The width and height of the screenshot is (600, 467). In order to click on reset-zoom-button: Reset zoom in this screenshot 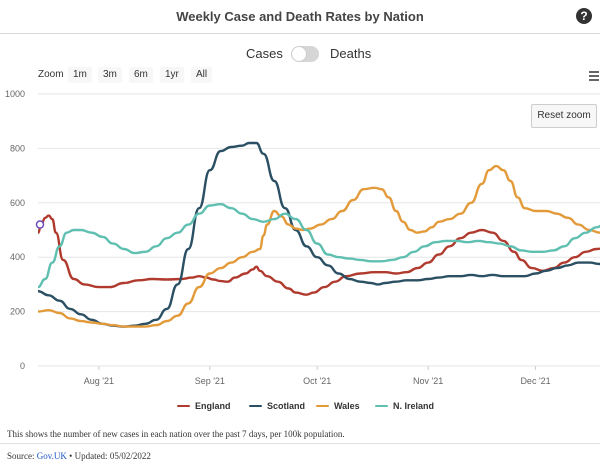, I will do `click(564, 116)`.